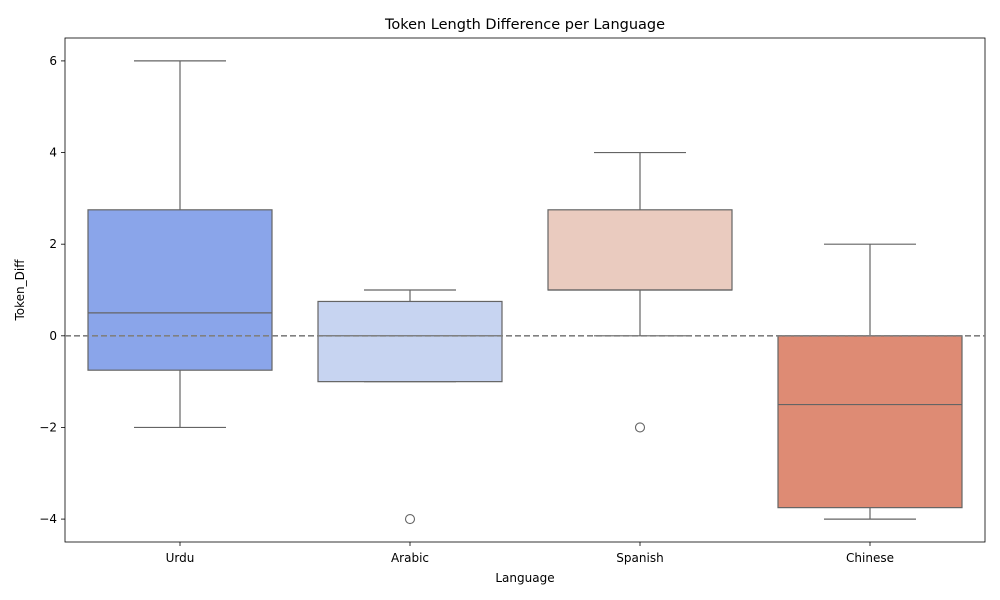  Describe the element at coordinates (180, 558) in the screenshot. I see `x-tick-label: Urdu` at that location.